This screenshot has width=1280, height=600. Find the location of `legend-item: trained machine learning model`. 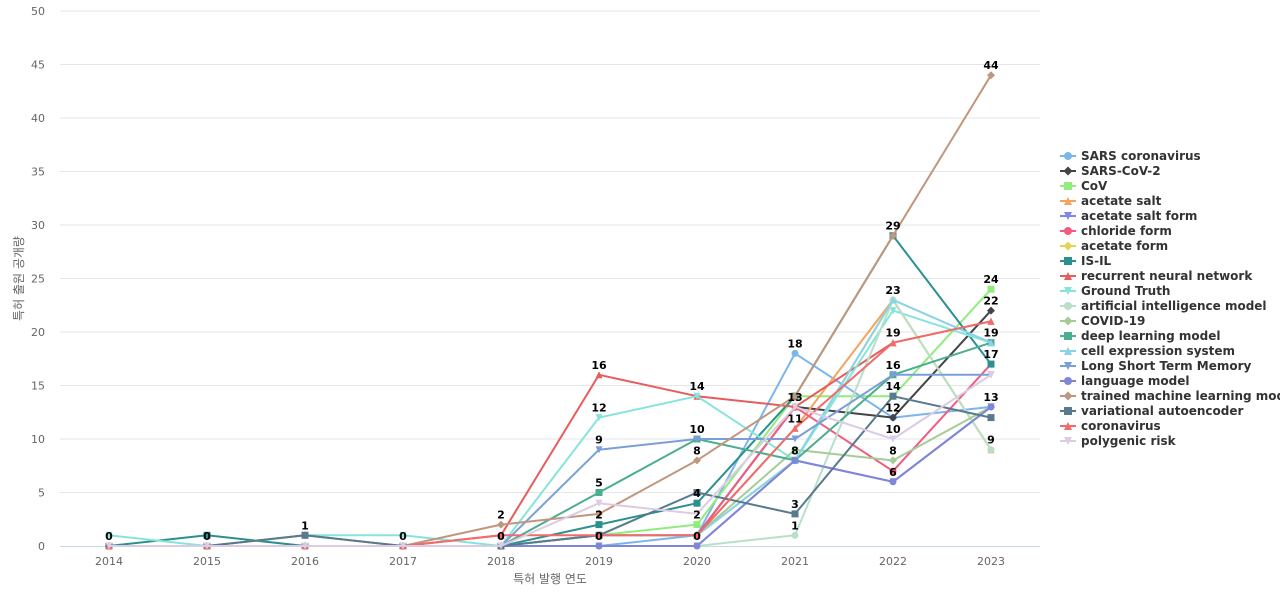

legend-item: trained machine learning model is located at coordinates (1170, 396).